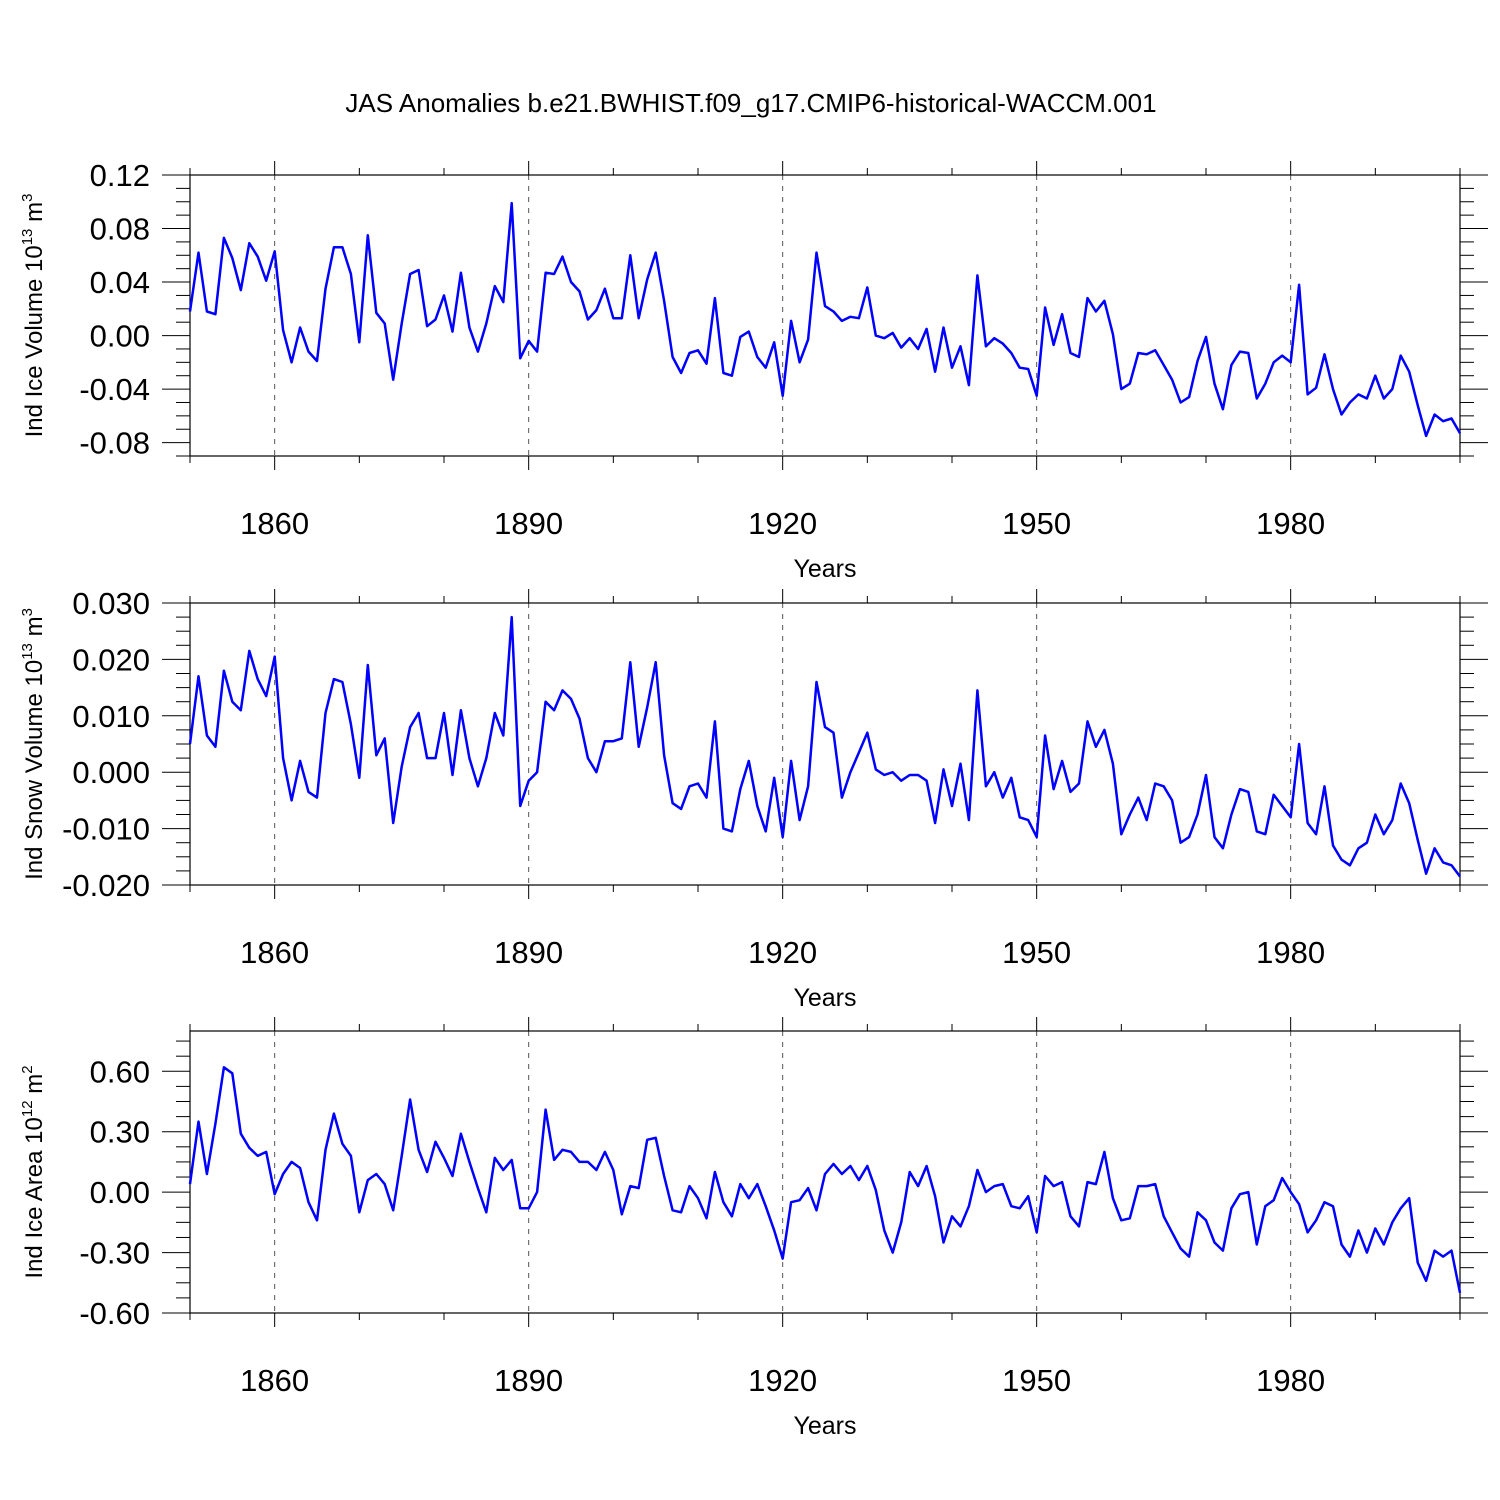 The image size is (1500, 1500). What do you see at coordinates (106, 885) in the screenshot?
I see `y-tick-label: -0.020` at bounding box center [106, 885].